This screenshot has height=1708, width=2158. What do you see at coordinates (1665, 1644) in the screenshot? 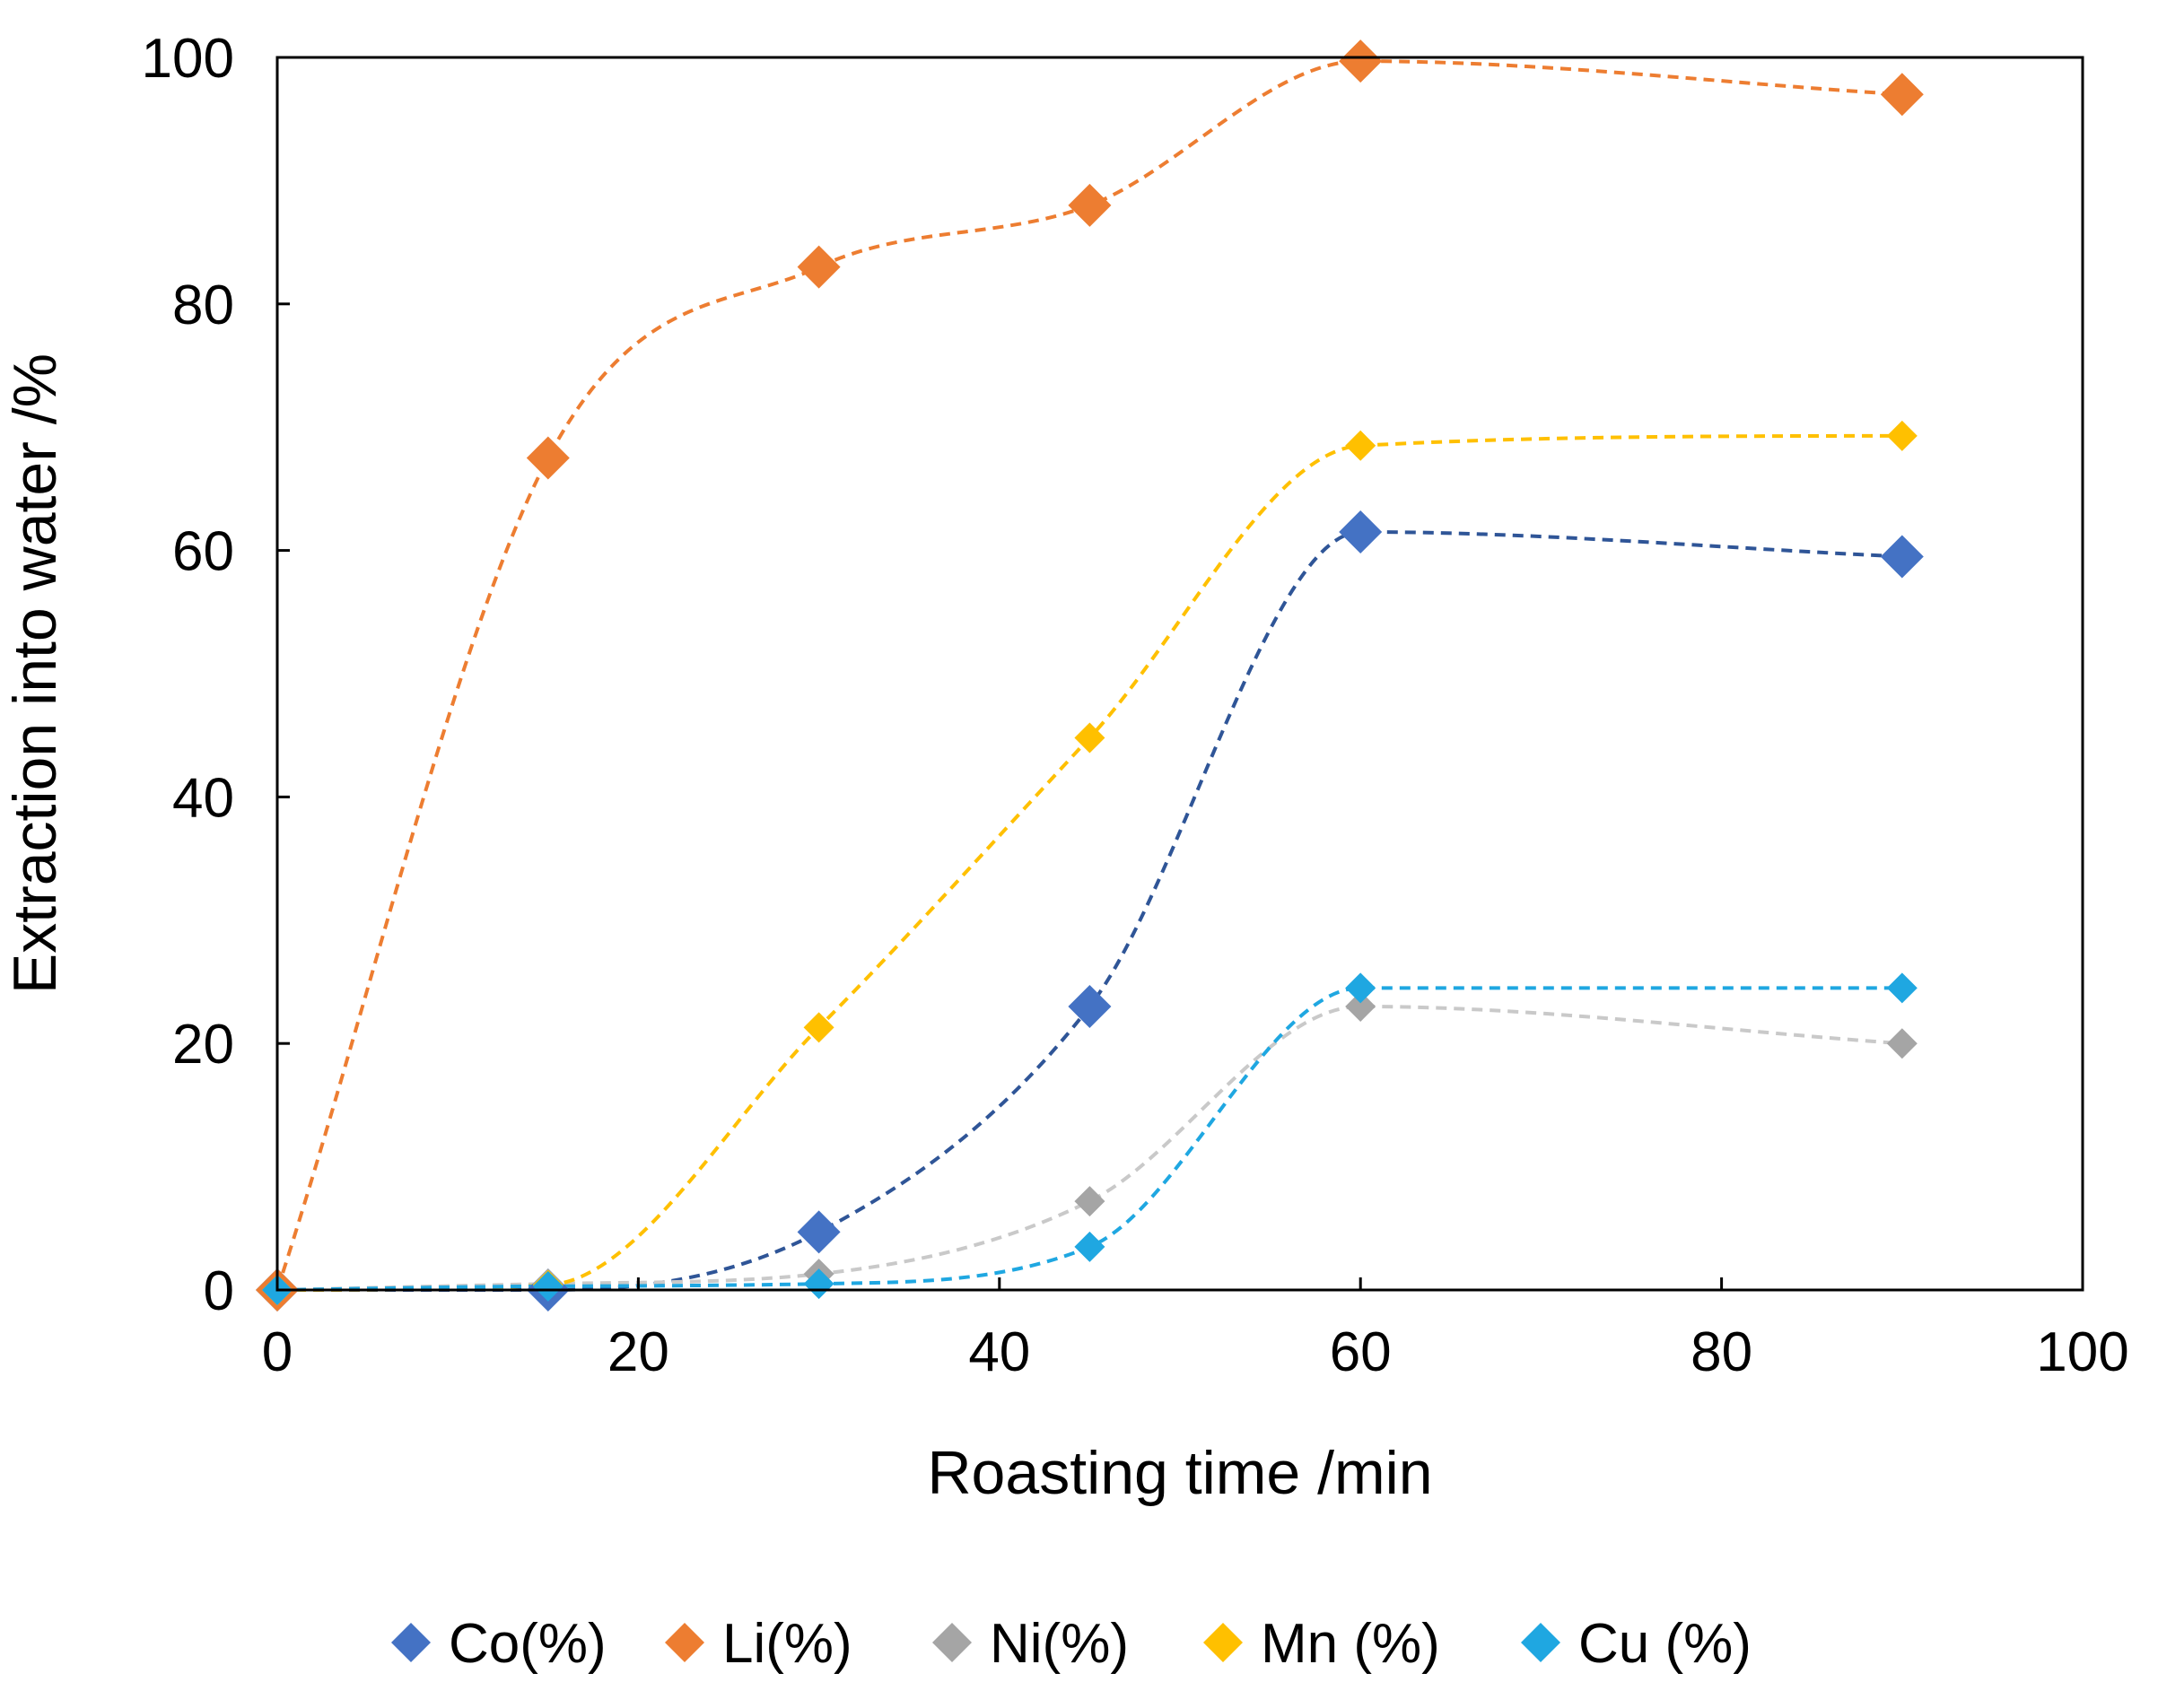
I see `legend-label: Cu (%)` at bounding box center [1665, 1644].